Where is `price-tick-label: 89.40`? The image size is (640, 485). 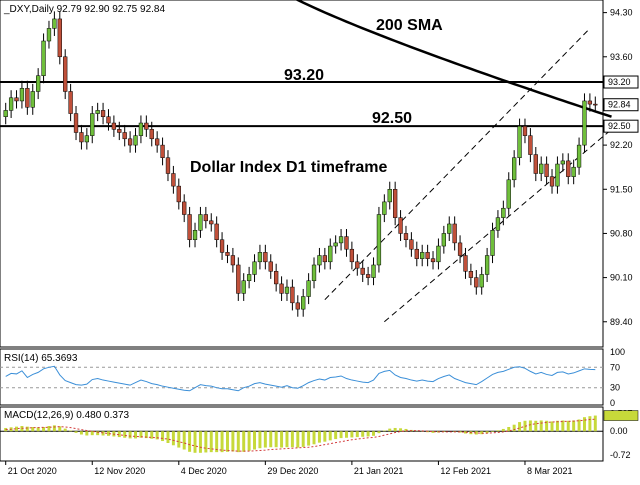
price-tick-label: 89.40 is located at coordinates (621, 322).